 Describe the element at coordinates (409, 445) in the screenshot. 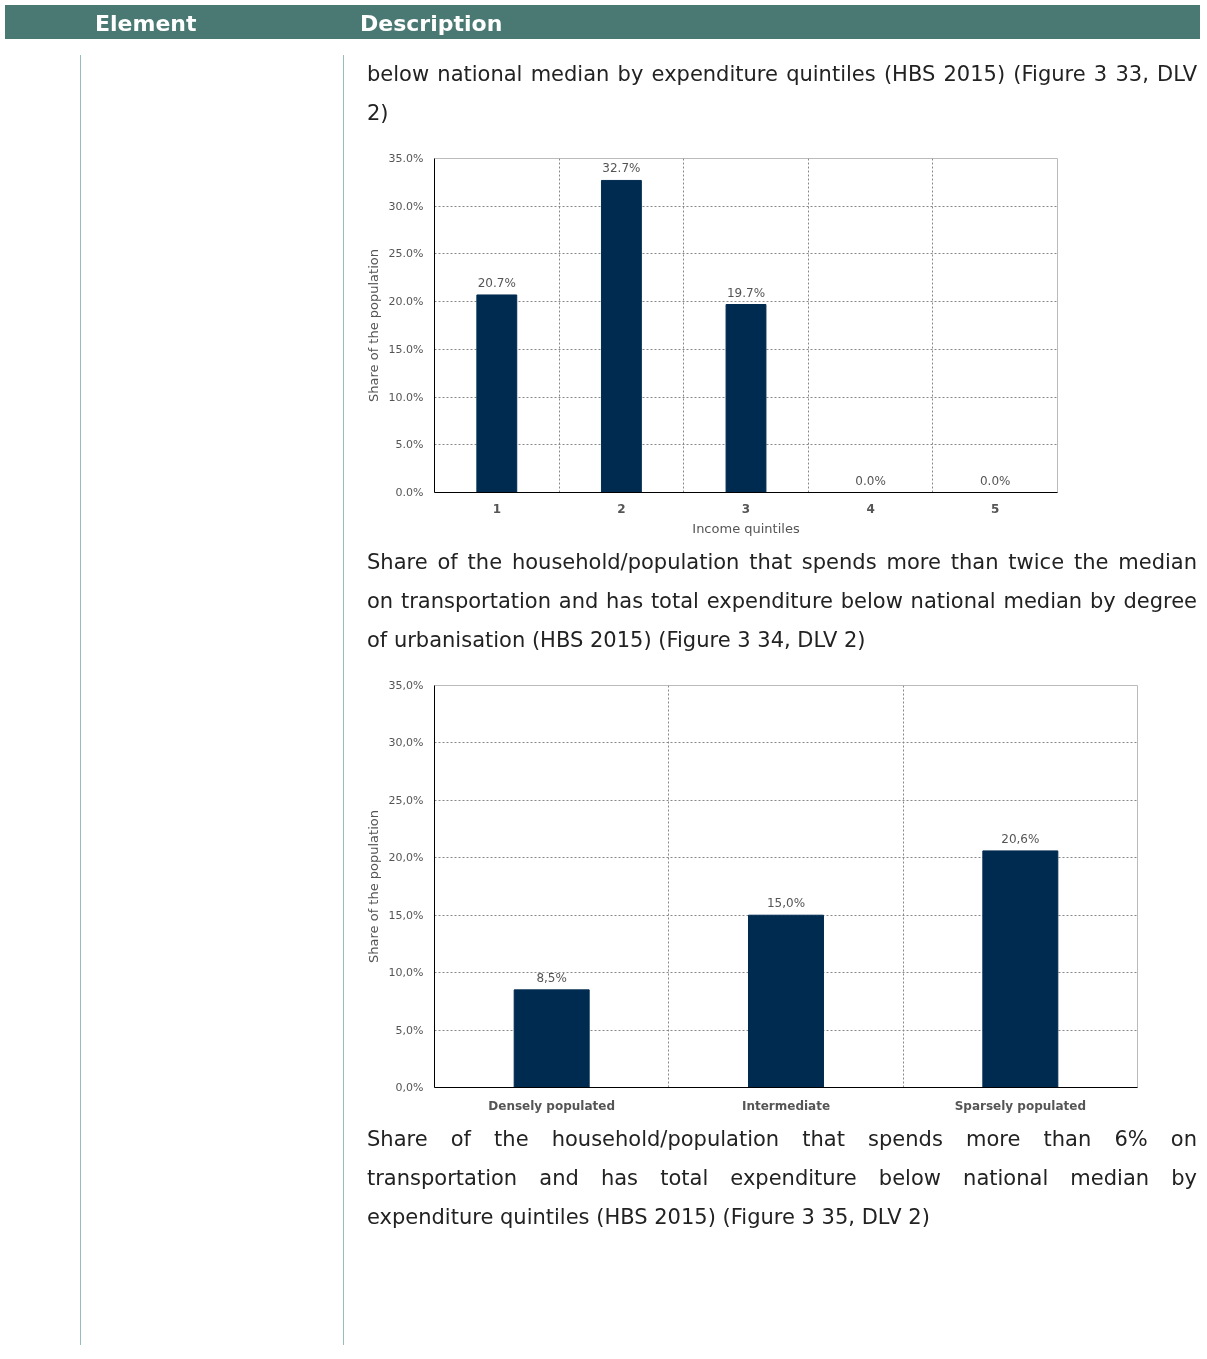

I see `y-tick-label: 5.0%` at that location.